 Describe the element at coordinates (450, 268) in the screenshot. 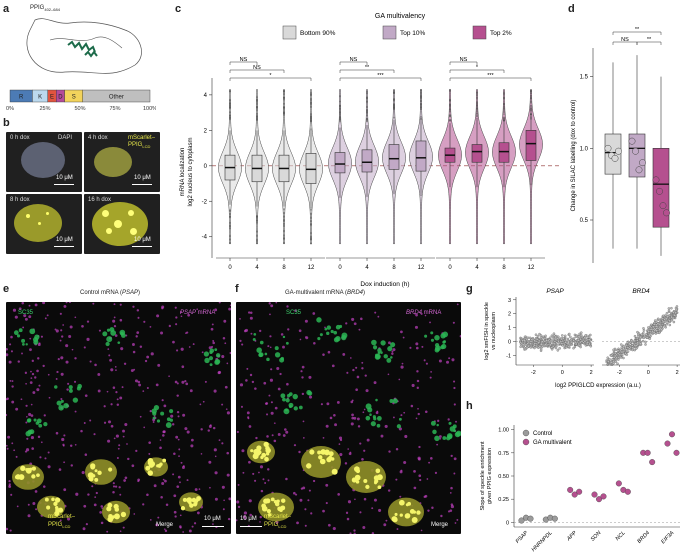

I see `x-tick-label: 0` at that location.